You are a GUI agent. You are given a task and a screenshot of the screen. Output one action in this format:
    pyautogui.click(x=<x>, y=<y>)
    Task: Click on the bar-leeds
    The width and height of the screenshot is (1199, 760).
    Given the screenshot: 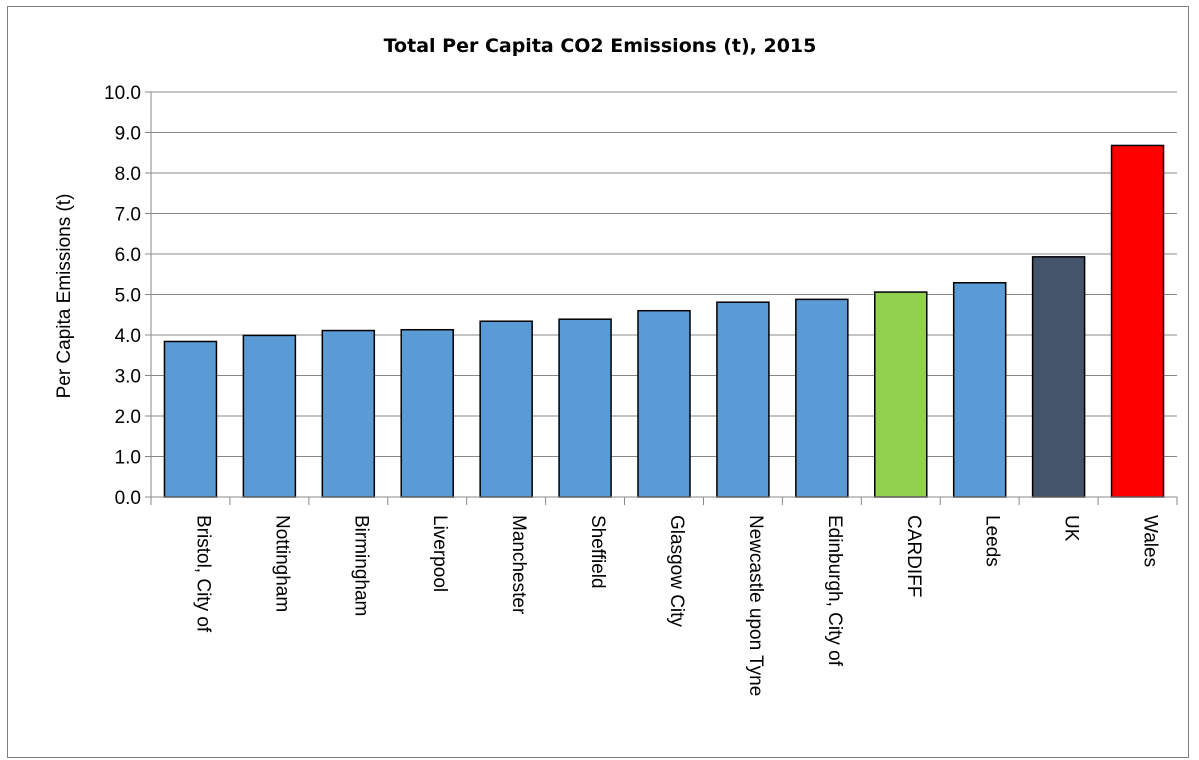 What is the action you would take?
    pyautogui.click(x=979, y=390)
    